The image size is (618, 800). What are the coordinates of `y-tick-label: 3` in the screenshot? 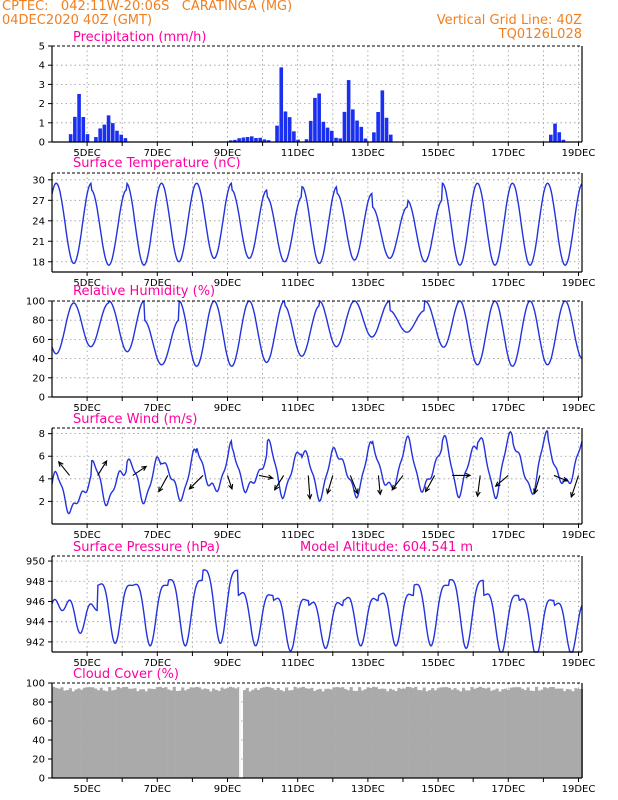 It's located at (42, 85).